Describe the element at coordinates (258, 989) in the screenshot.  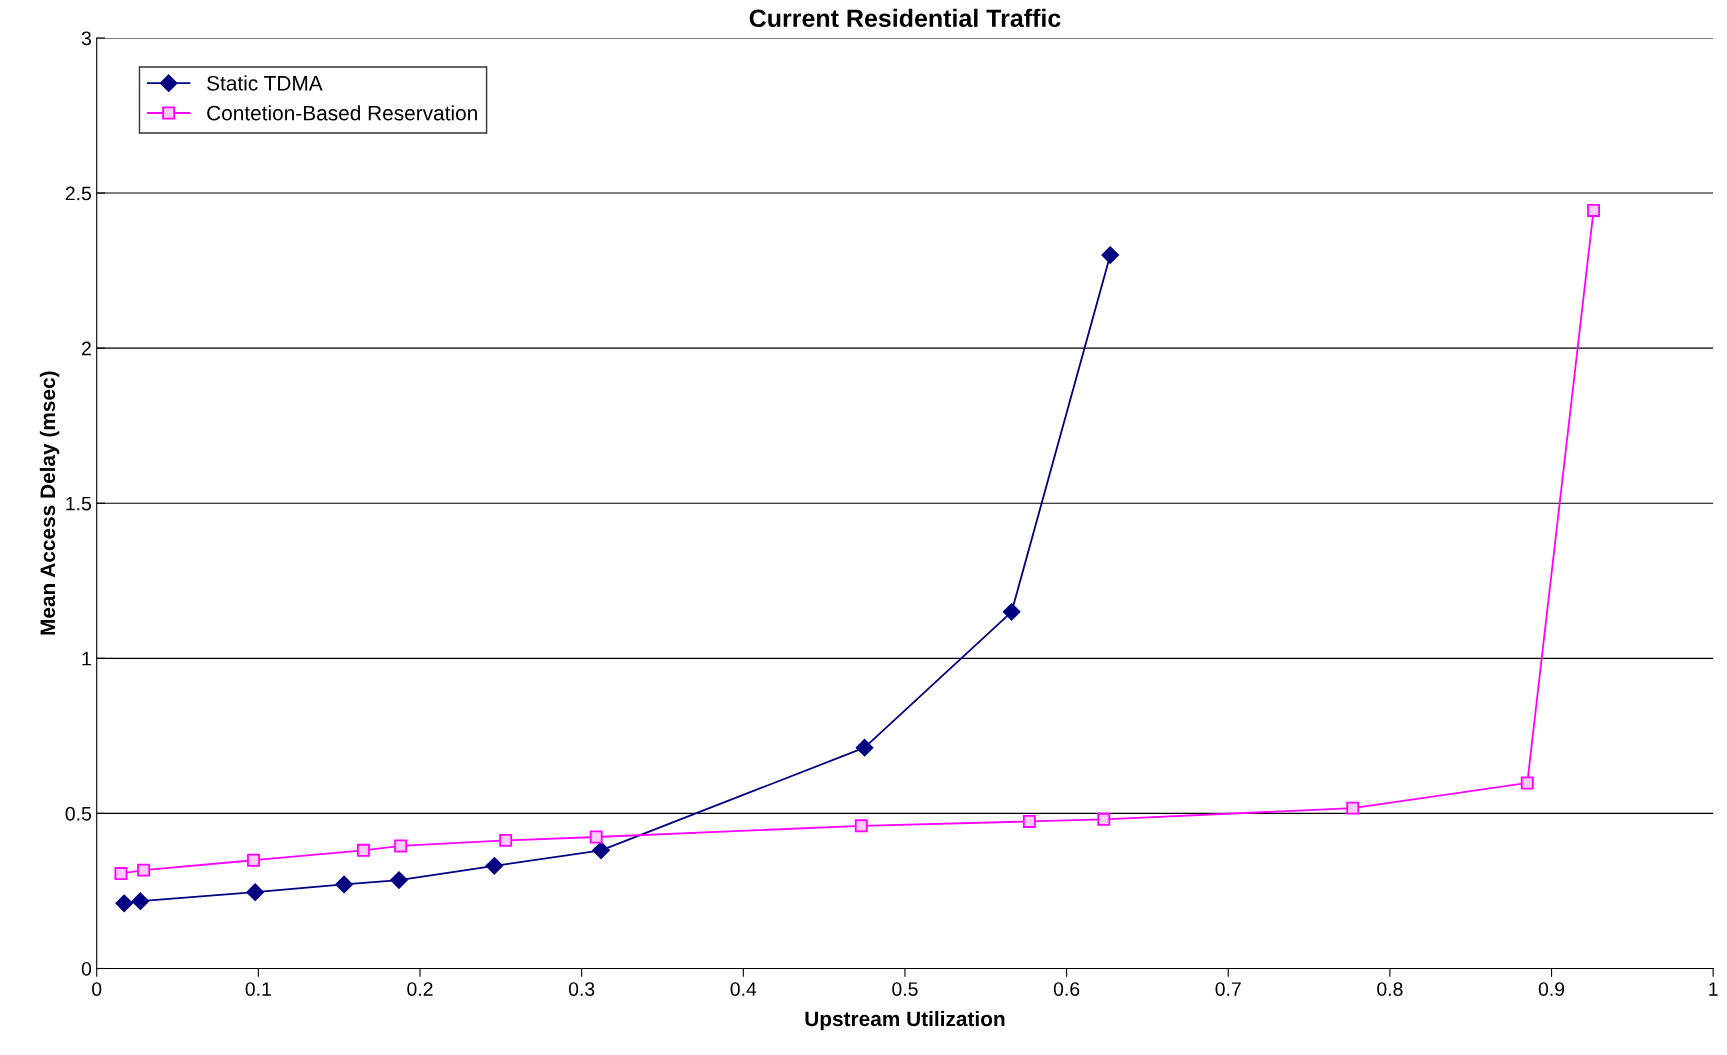
I see `x-tick-label: 0.1` at that location.